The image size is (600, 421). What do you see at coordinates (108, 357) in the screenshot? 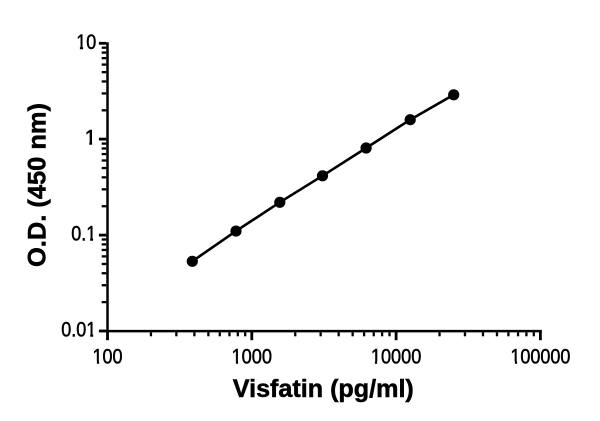
I see `svg-text: 100` at bounding box center [108, 357].